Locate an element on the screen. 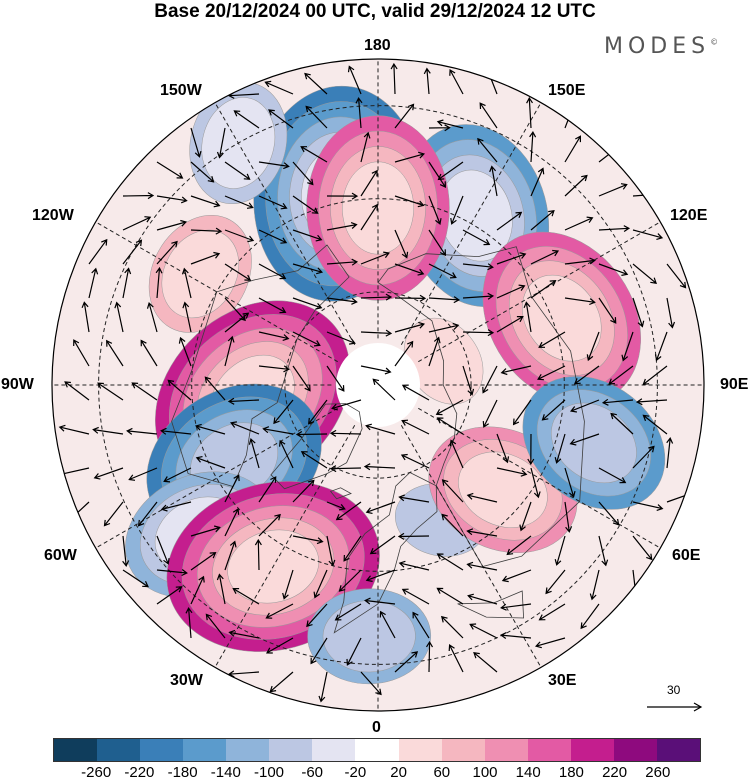 The width and height of the screenshot is (750, 783). lon-label-30e: 30E is located at coordinates (562, 680).